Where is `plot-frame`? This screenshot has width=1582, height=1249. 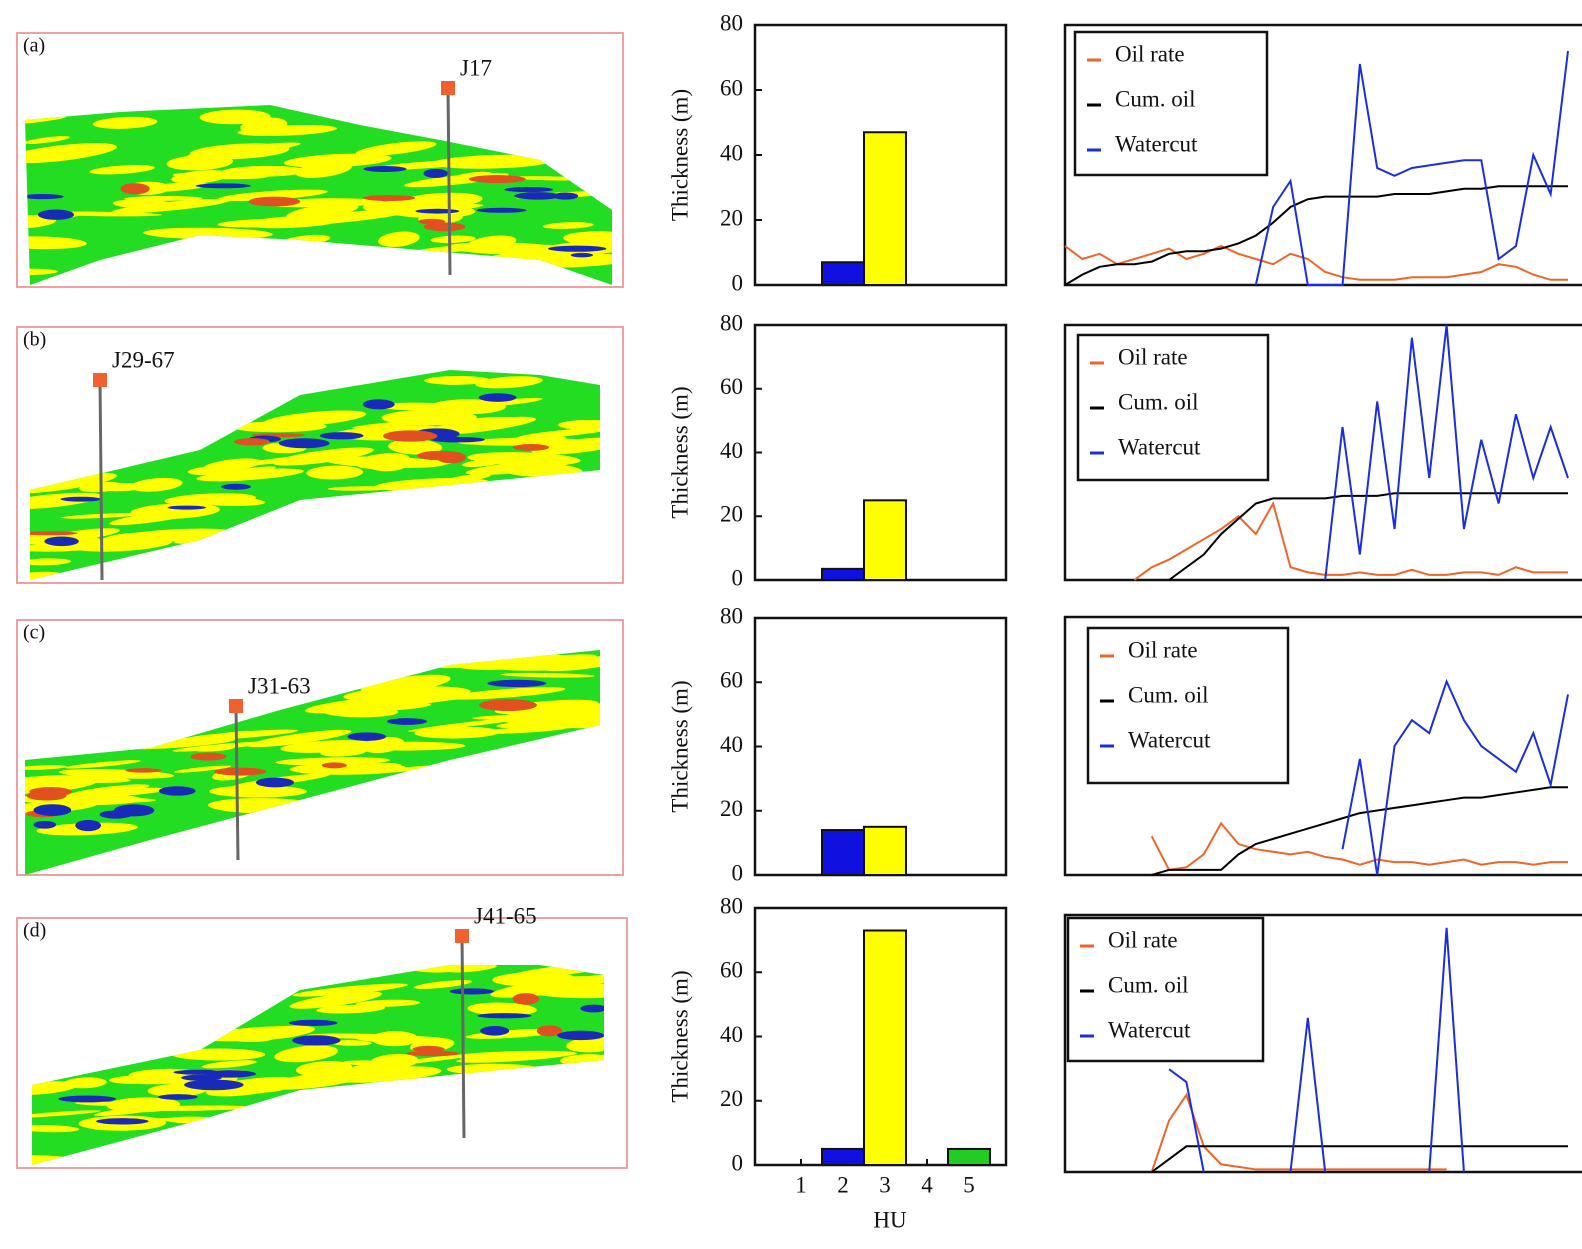 plot-frame is located at coordinates (1322, 746).